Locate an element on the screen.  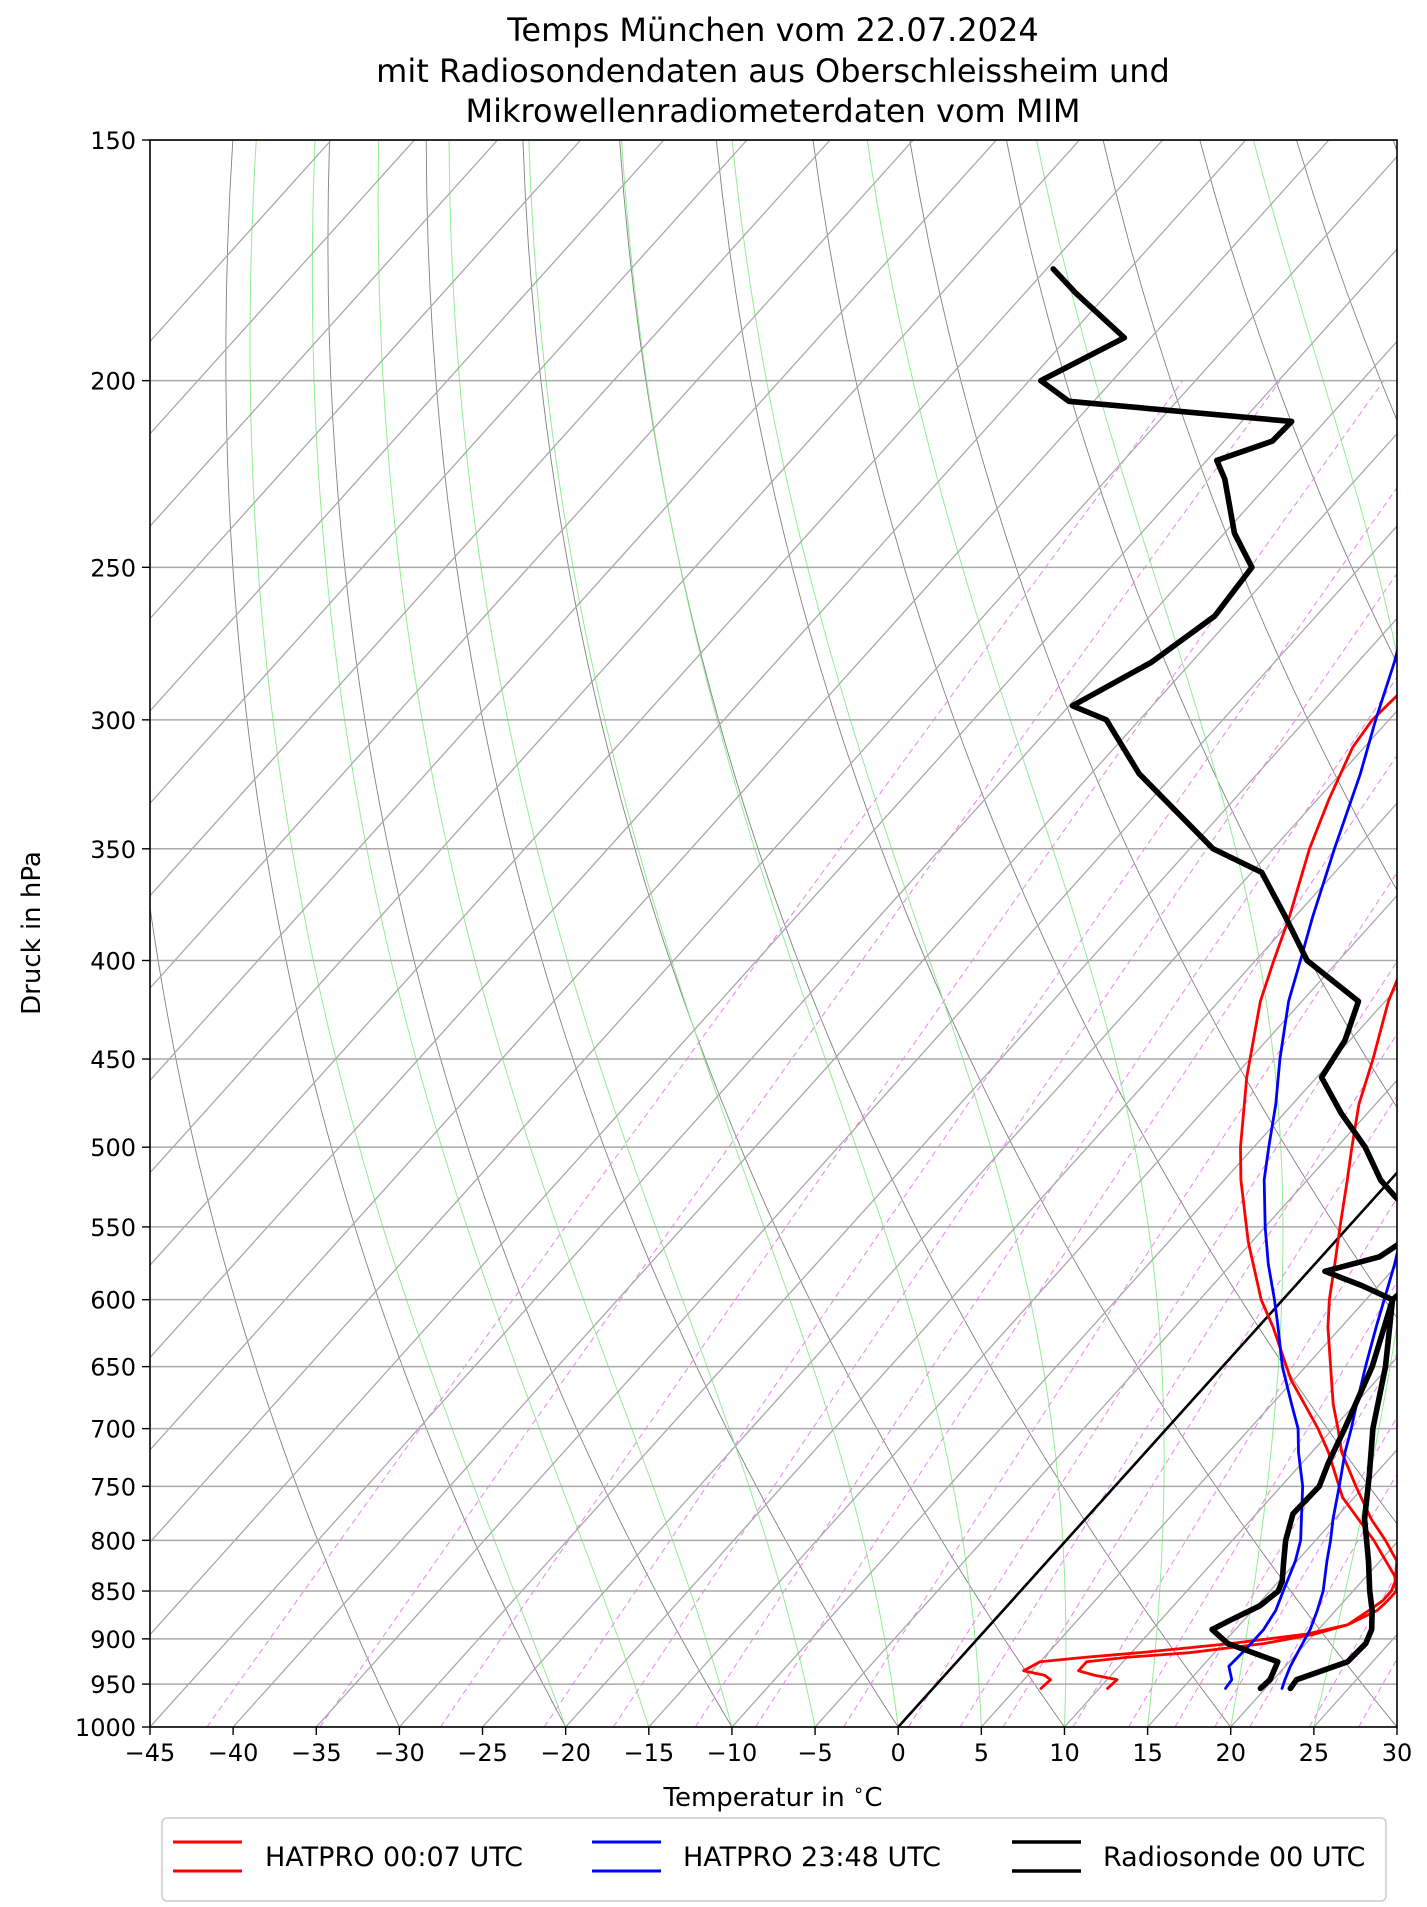
x-tick-label-14: 25 is located at coordinates (1314, 1753).